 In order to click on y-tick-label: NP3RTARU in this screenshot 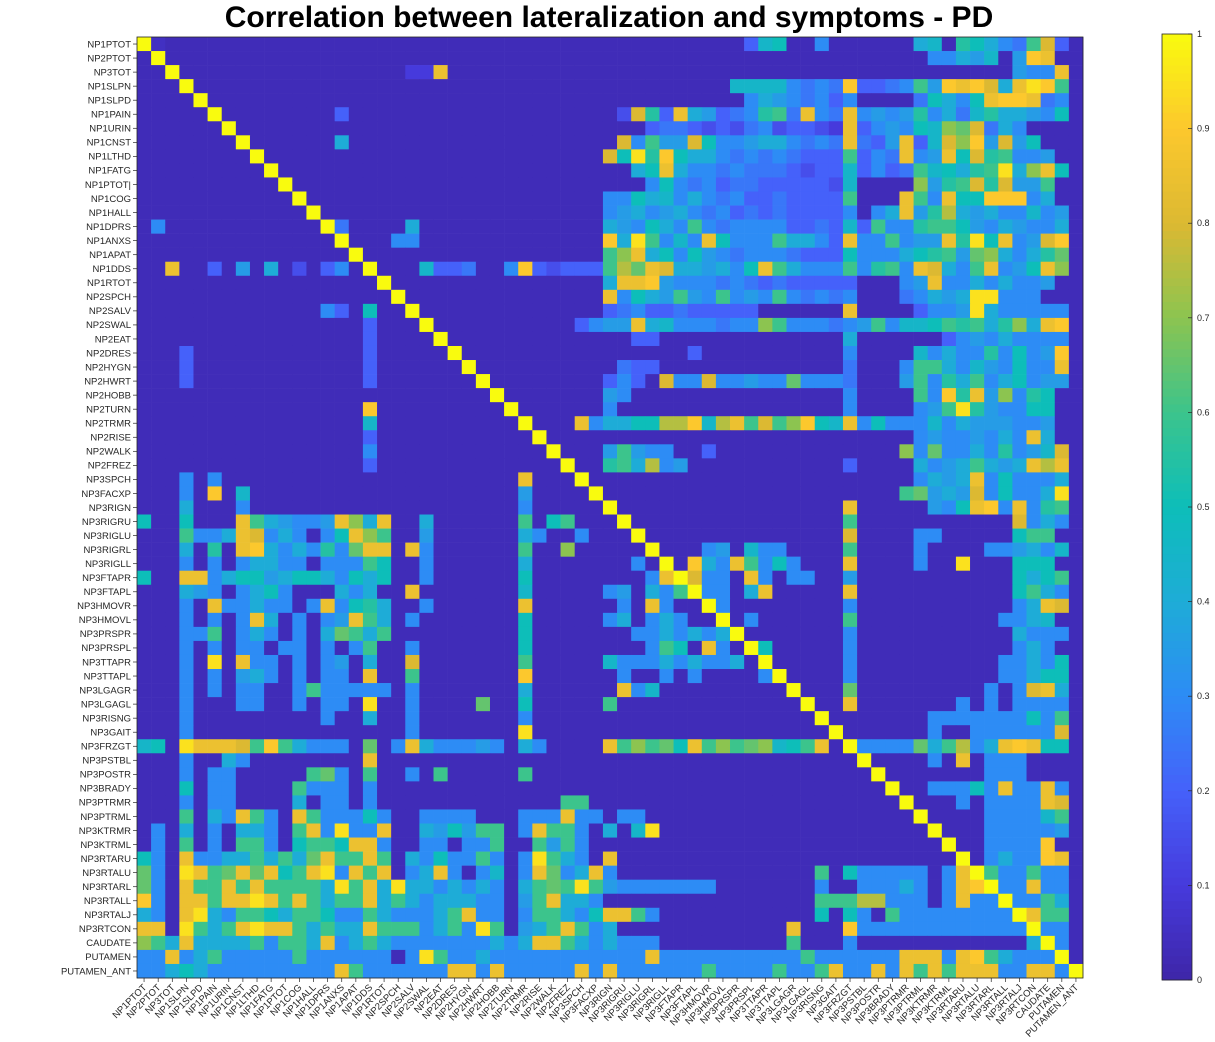, I will do `click(106, 859)`.